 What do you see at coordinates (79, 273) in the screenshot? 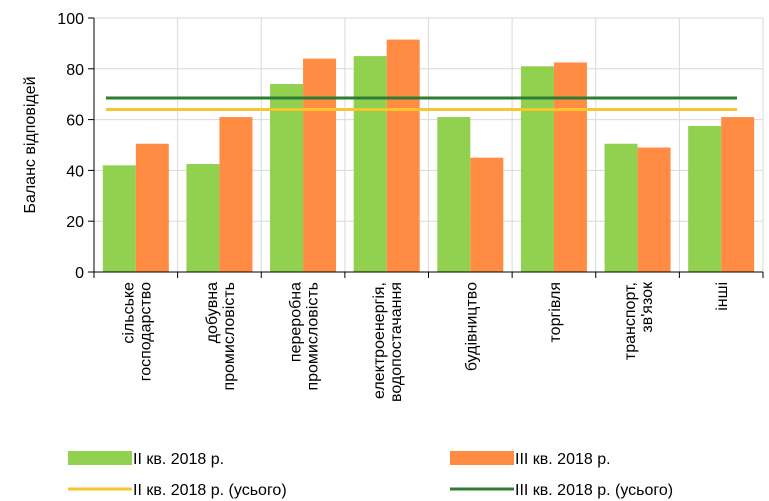
I see `y-tick-label: 0` at bounding box center [79, 273].